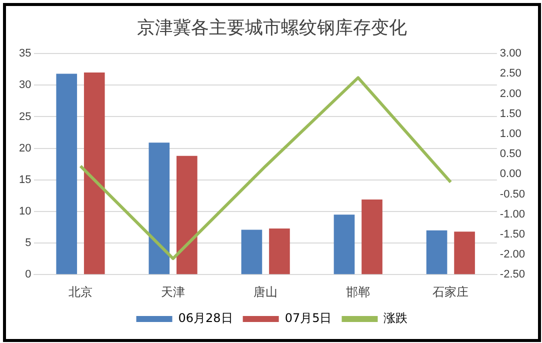 The image size is (542, 343). What do you see at coordinates (511, 134) in the screenshot?
I see `y2-tick-label: 1.00` at bounding box center [511, 134].